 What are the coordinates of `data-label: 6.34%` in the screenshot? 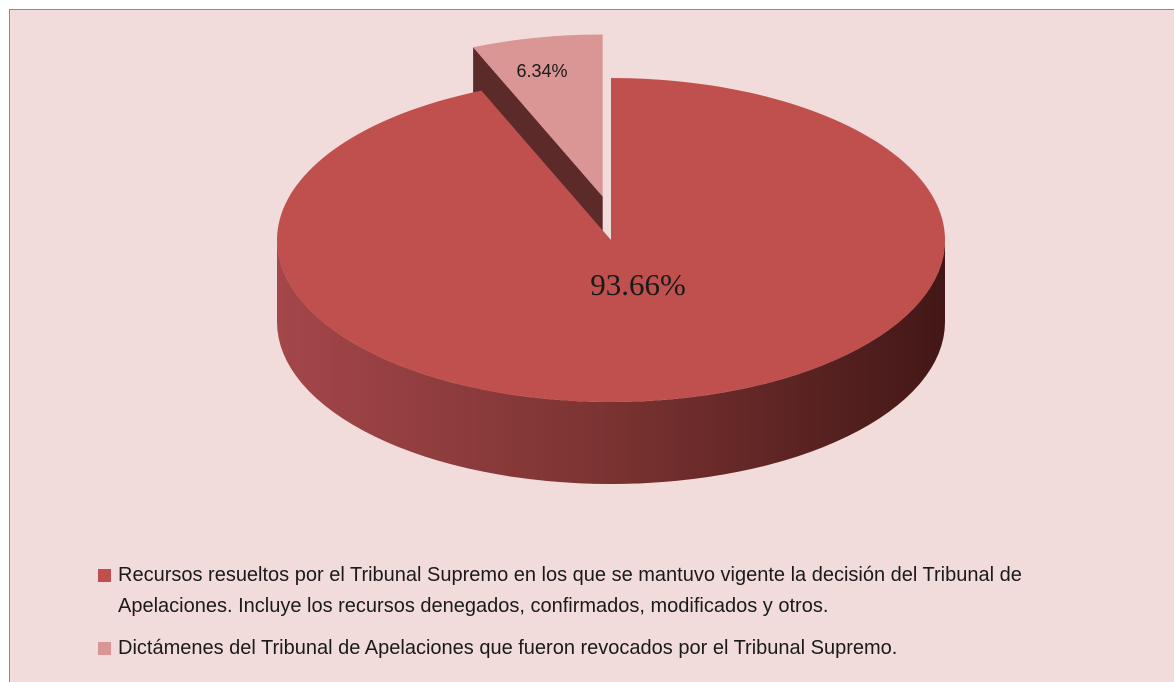 It's located at (541, 71).